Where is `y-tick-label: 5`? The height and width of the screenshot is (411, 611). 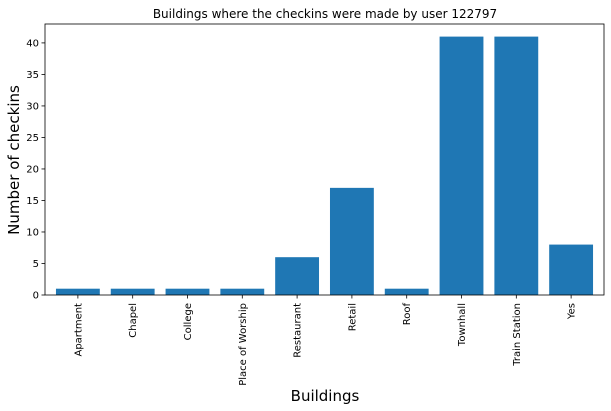
y-tick-label: 5 is located at coordinates (36, 264).